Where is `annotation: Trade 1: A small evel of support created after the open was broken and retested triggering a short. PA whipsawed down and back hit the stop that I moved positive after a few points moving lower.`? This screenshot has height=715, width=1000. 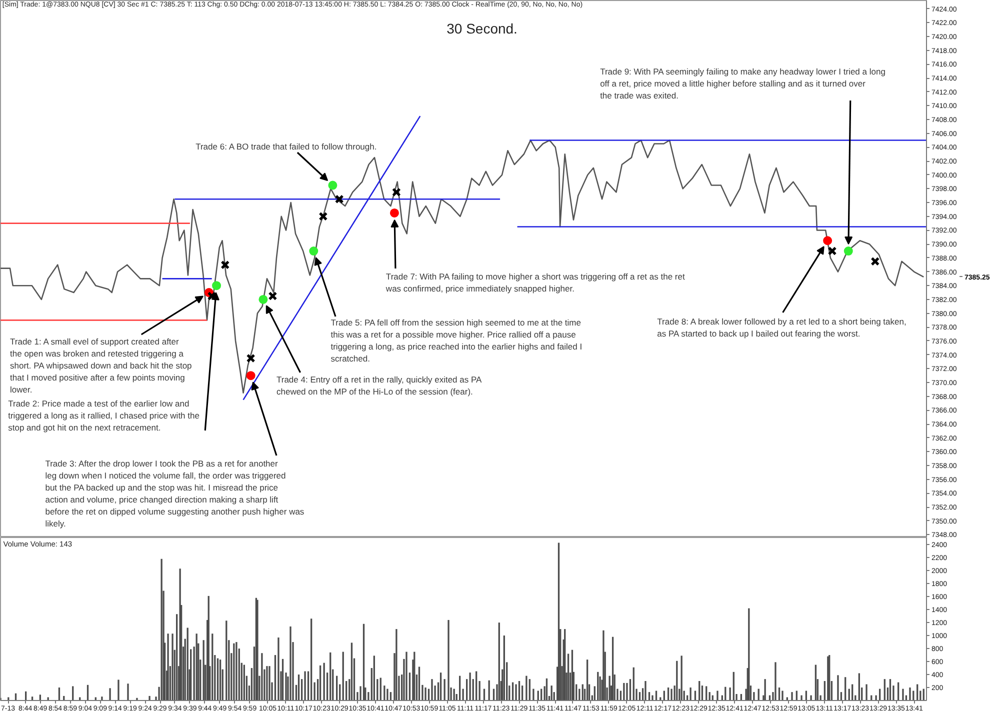 annotation: Trade 1: A small evel of support created after the open was broken and retested triggering a short. PA whipsawed down and back hit the stop that I moved positive after a few points moving lower. is located at coordinates (101, 365).